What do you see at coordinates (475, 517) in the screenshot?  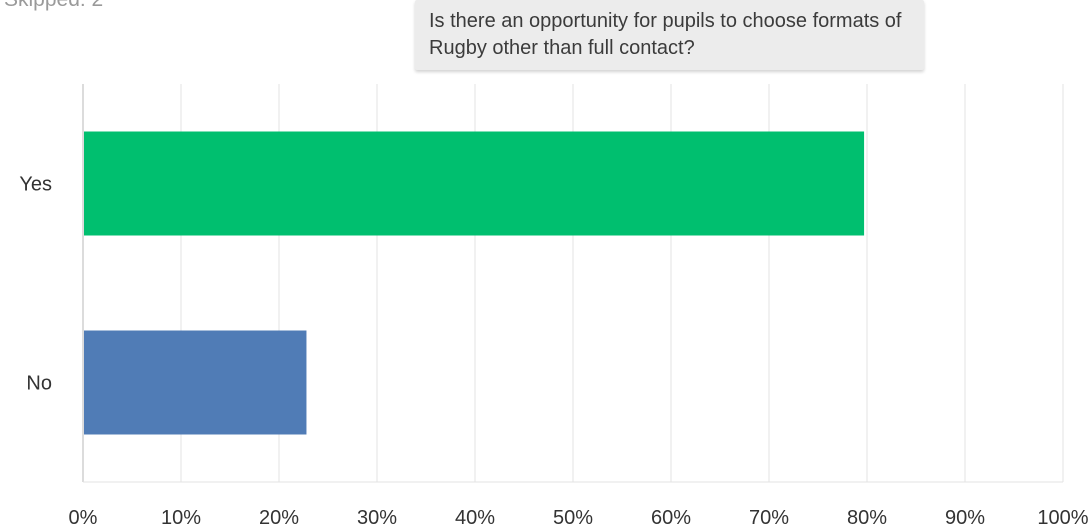 I see `x-tick-label: 40%` at bounding box center [475, 517].